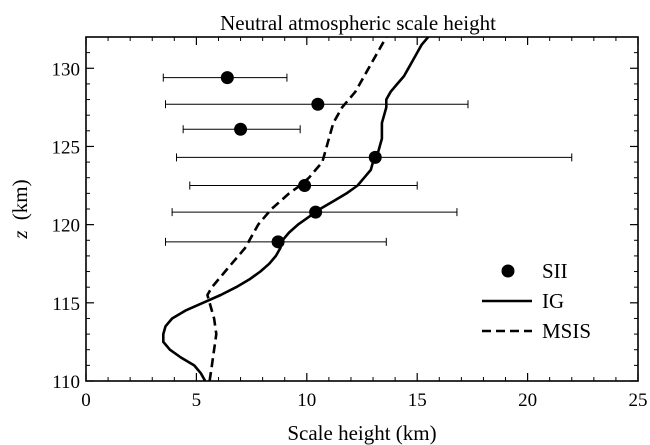 Image resolution: width=650 pixels, height=445 pixels. Describe the element at coordinates (536, 331) in the screenshot. I see `legend-entry-msis: MSIS` at that location.